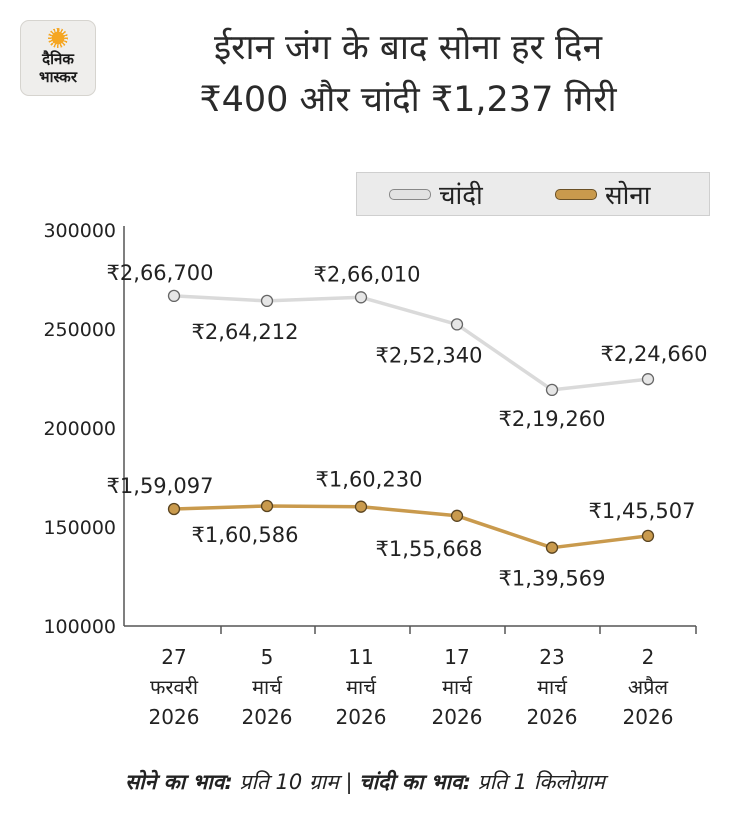 This screenshot has height=818, width=730. I want to click on footer-silver-label: चांदी का भाव:, so click(415, 782).